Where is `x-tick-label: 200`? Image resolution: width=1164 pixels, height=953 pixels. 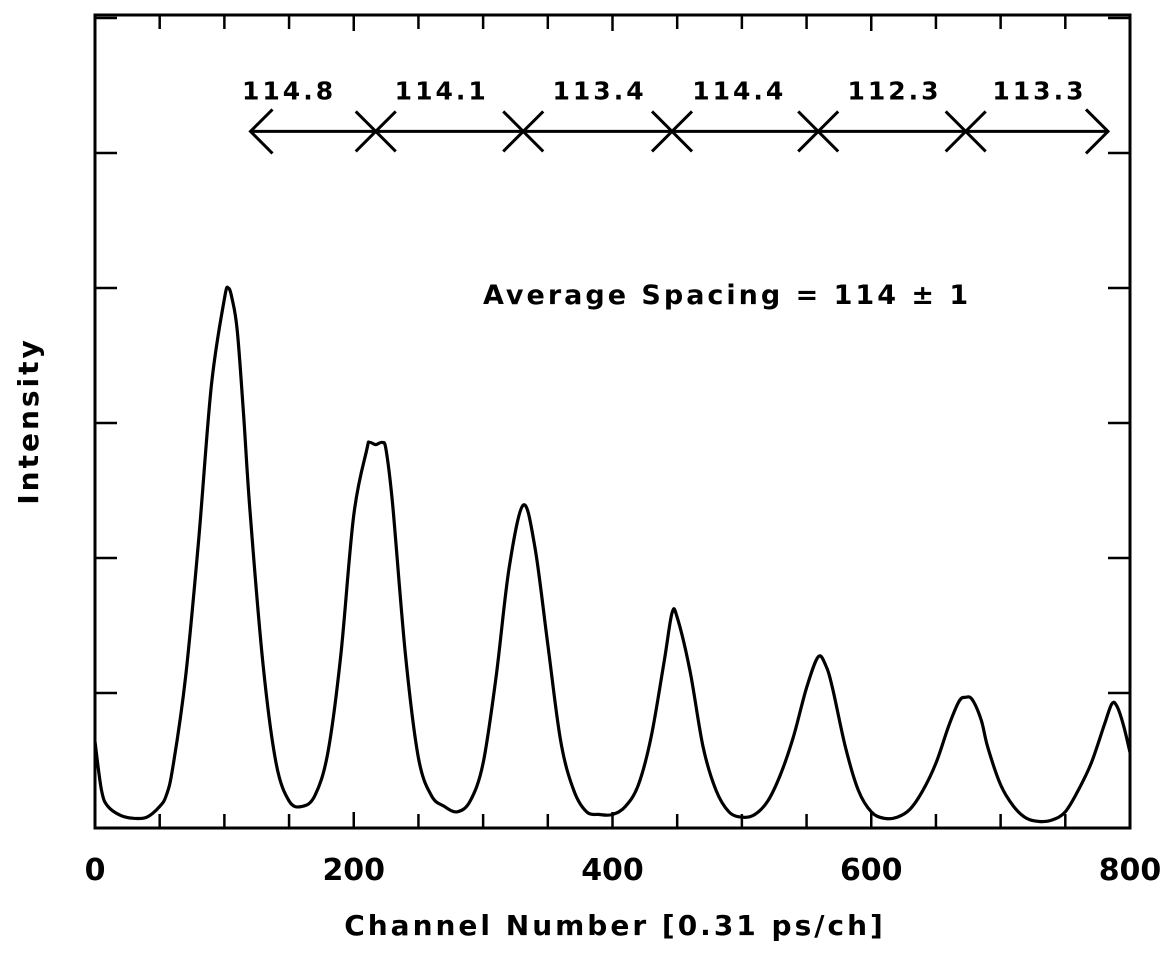 x-tick-label: 200 is located at coordinates (353, 870).